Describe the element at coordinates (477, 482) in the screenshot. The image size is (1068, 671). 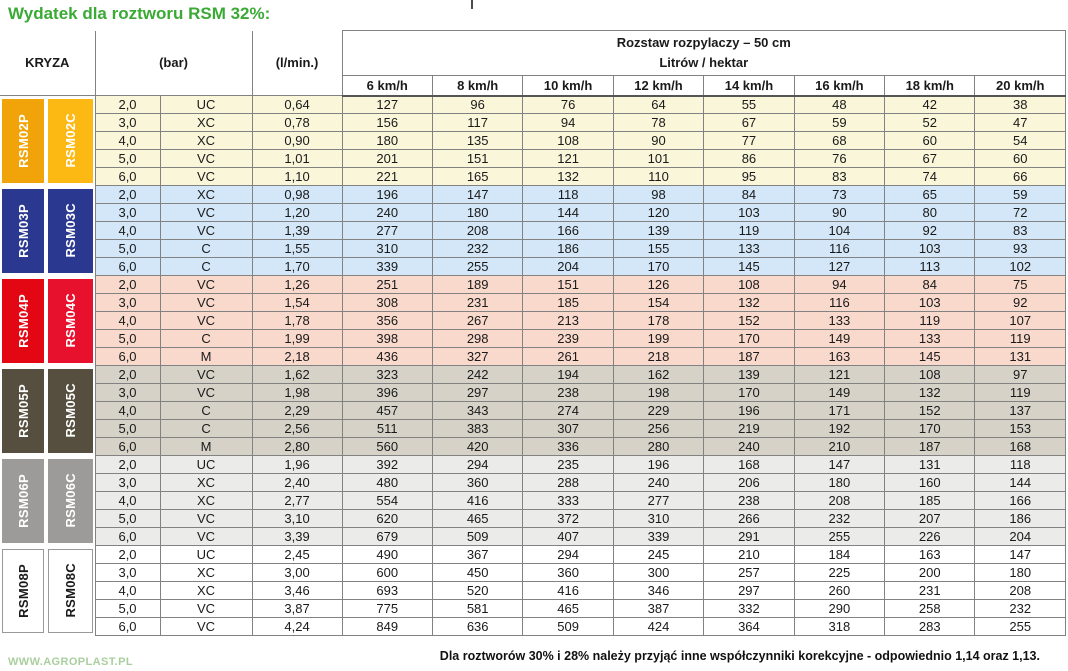
I see `table-cell: 360` at that location.